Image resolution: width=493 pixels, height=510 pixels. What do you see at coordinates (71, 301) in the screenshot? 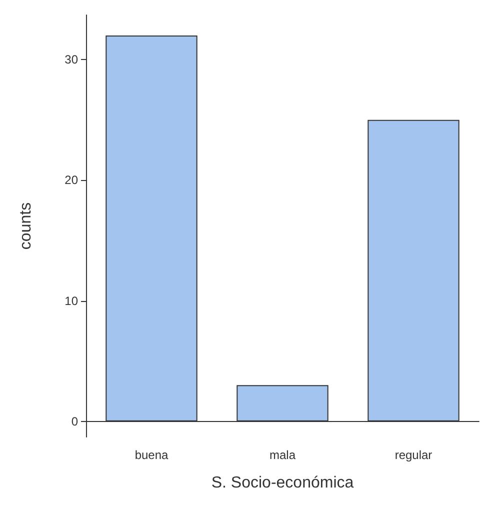
I see `y-tick-label: 10` at bounding box center [71, 301].